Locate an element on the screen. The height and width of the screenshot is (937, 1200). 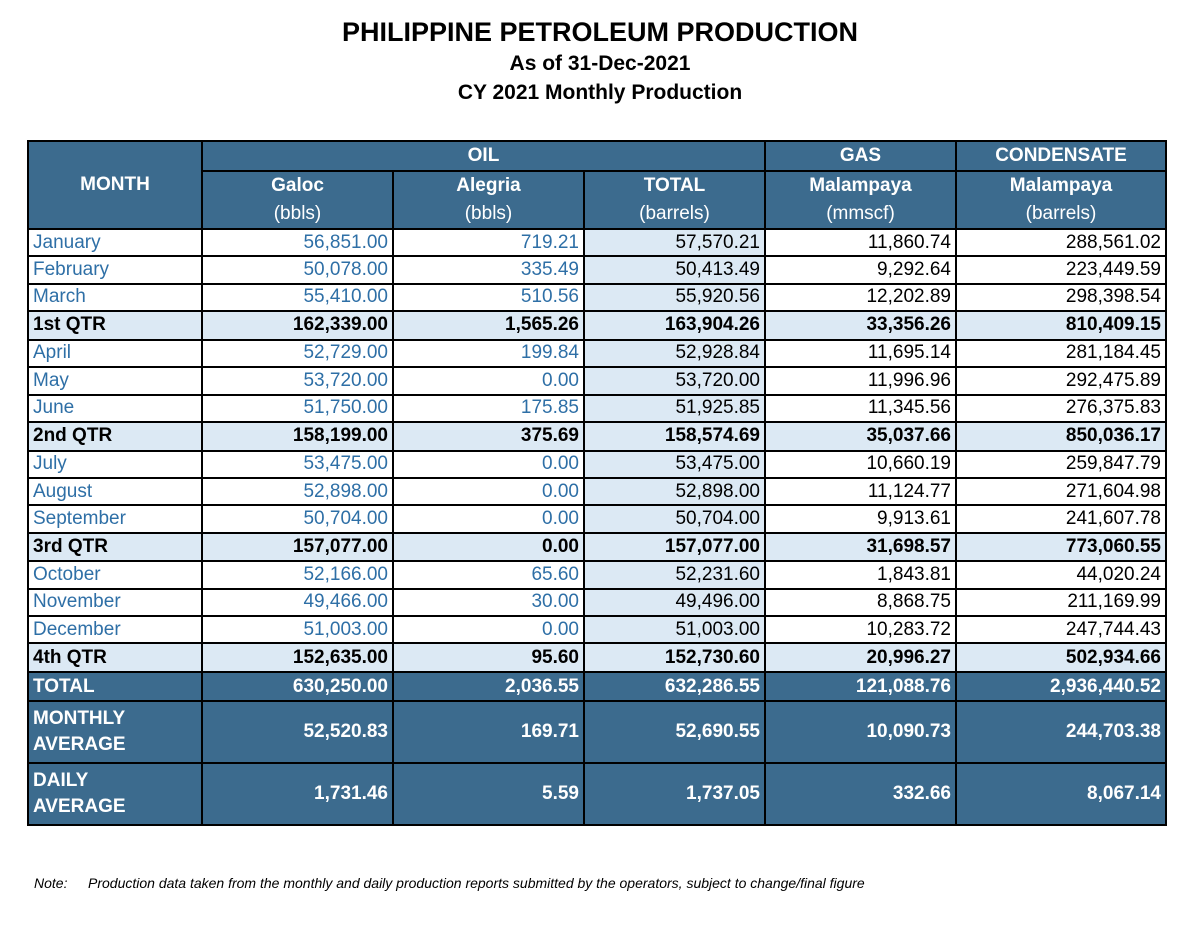
header-alegria: Alegria is located at coordinates (488, 185).